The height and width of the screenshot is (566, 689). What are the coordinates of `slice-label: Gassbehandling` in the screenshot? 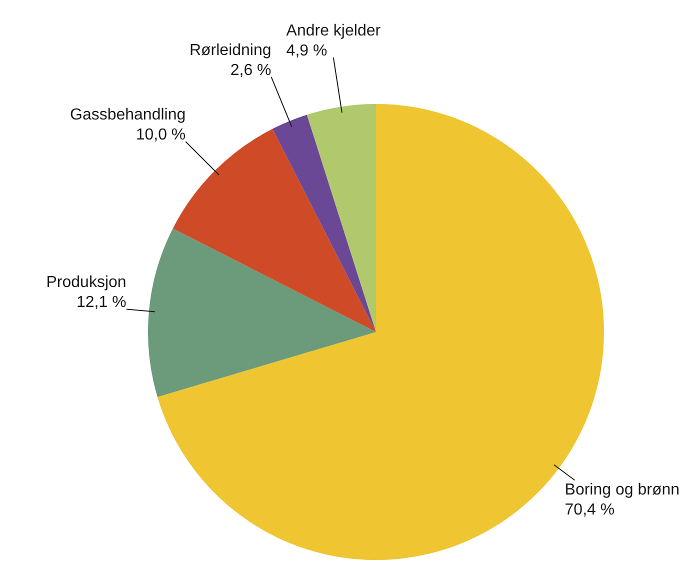 It's located at (128, 115).